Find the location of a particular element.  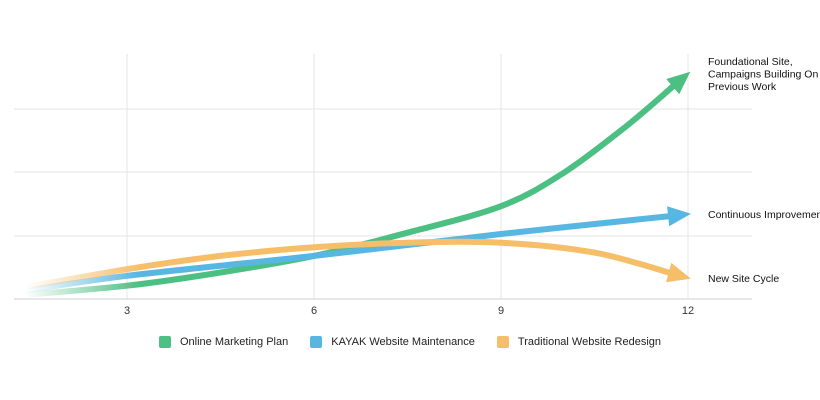

x-tick-label: 6 is located at coordinates (314, 311).